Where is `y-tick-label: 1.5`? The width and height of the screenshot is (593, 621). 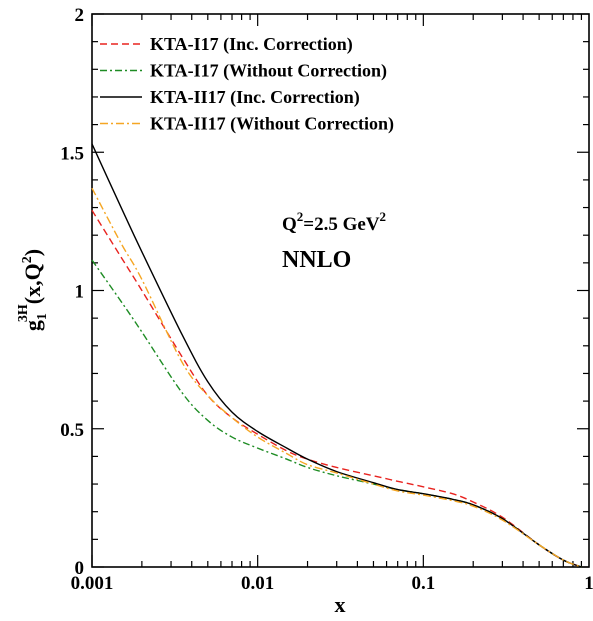
y-tick-label: 1.5 is located at coordinates (72, 153).